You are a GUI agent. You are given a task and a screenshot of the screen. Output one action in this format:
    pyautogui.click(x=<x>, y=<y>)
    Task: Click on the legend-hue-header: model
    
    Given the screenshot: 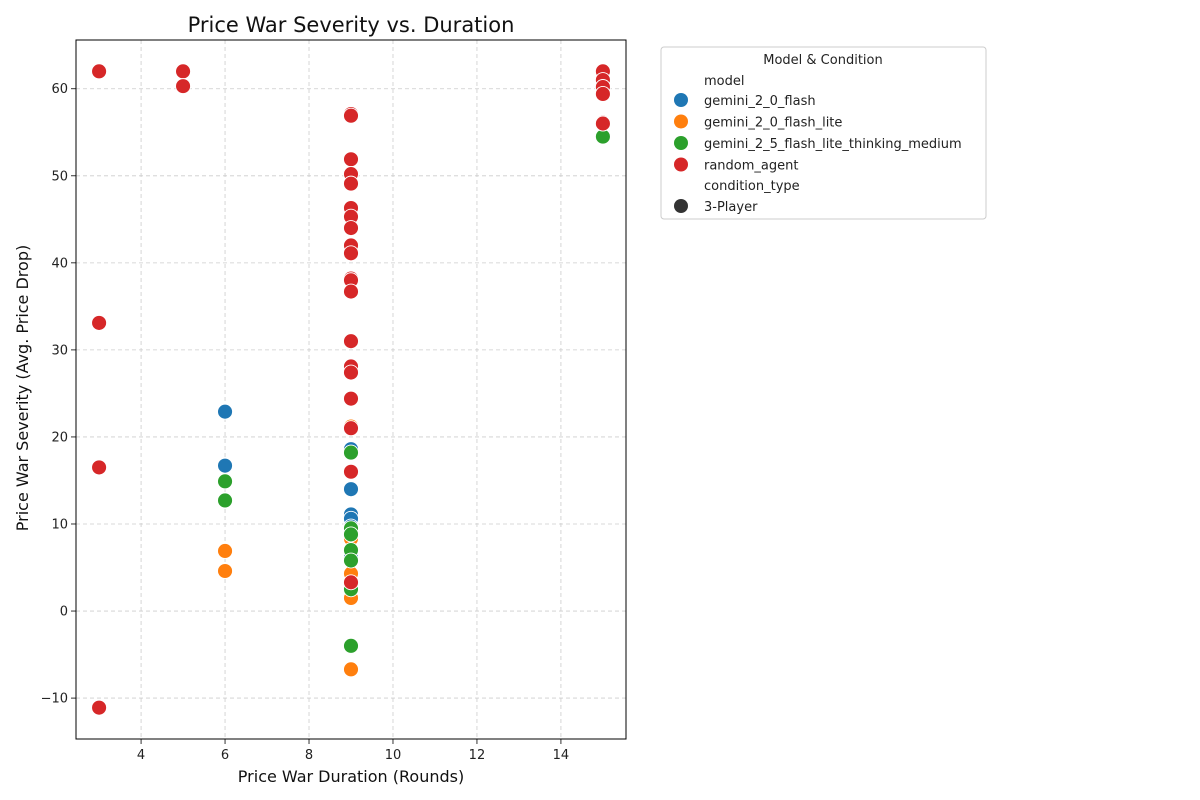 What is the action you would take?
    pyautogui.click(x=724, y=81)
    